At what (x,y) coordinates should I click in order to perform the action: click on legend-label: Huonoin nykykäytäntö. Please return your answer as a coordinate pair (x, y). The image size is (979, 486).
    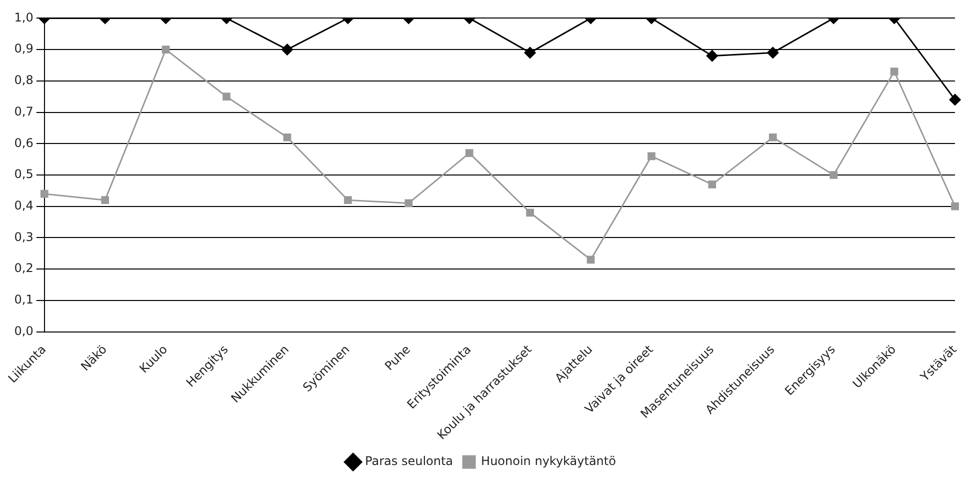
    Looking at the image, I should click on (548, 461).